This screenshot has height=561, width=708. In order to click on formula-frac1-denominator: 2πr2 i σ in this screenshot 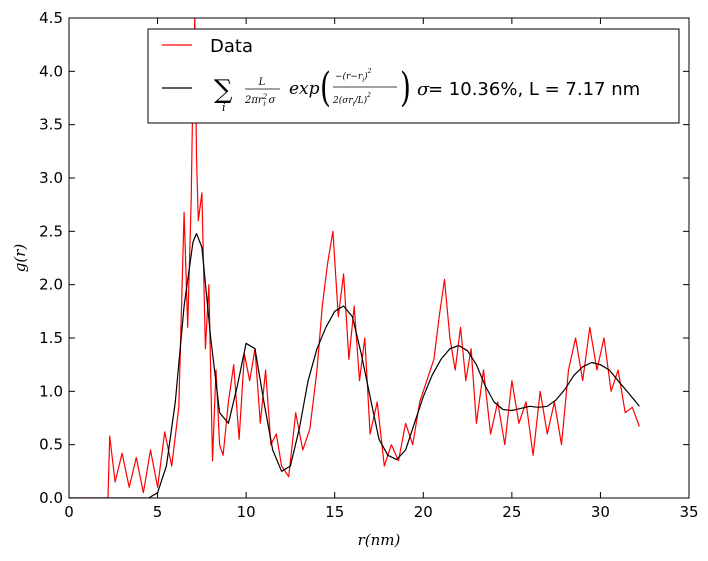, I will do `click(260, 100)`.